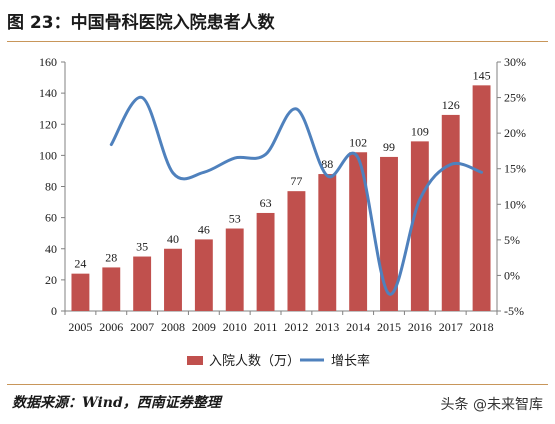  I want to click on data-label: 77, so click(296, 181).